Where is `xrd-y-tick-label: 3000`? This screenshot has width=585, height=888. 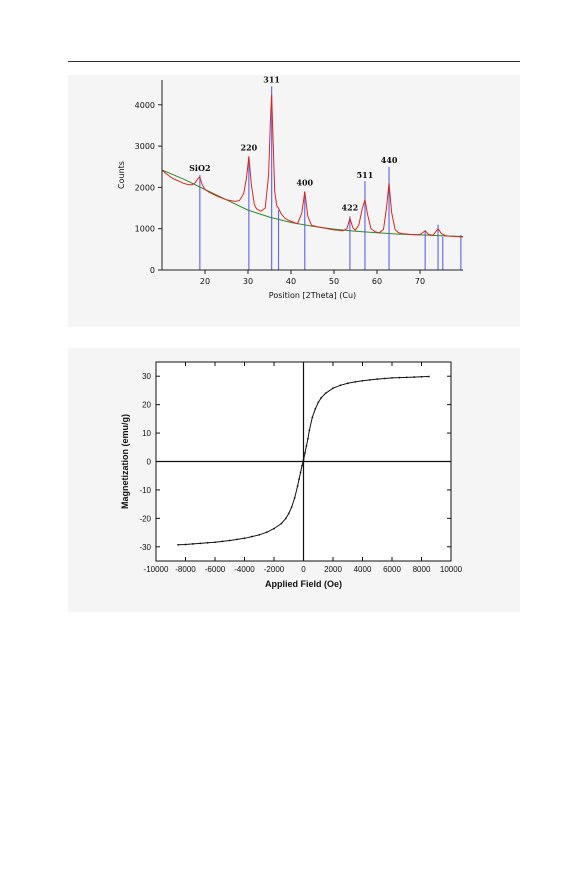 xrd-y-tick-label: 3000 is located at coordinates (145, 146).